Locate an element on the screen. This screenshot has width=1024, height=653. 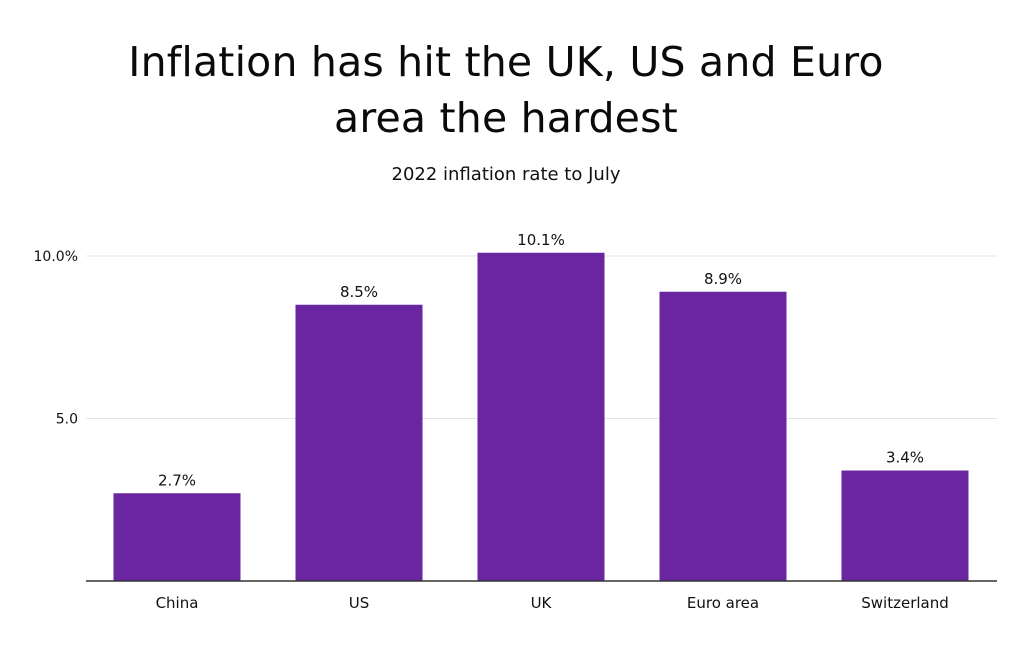
x-tick-label-4: Switzerland is located at coordinates (905, 603).